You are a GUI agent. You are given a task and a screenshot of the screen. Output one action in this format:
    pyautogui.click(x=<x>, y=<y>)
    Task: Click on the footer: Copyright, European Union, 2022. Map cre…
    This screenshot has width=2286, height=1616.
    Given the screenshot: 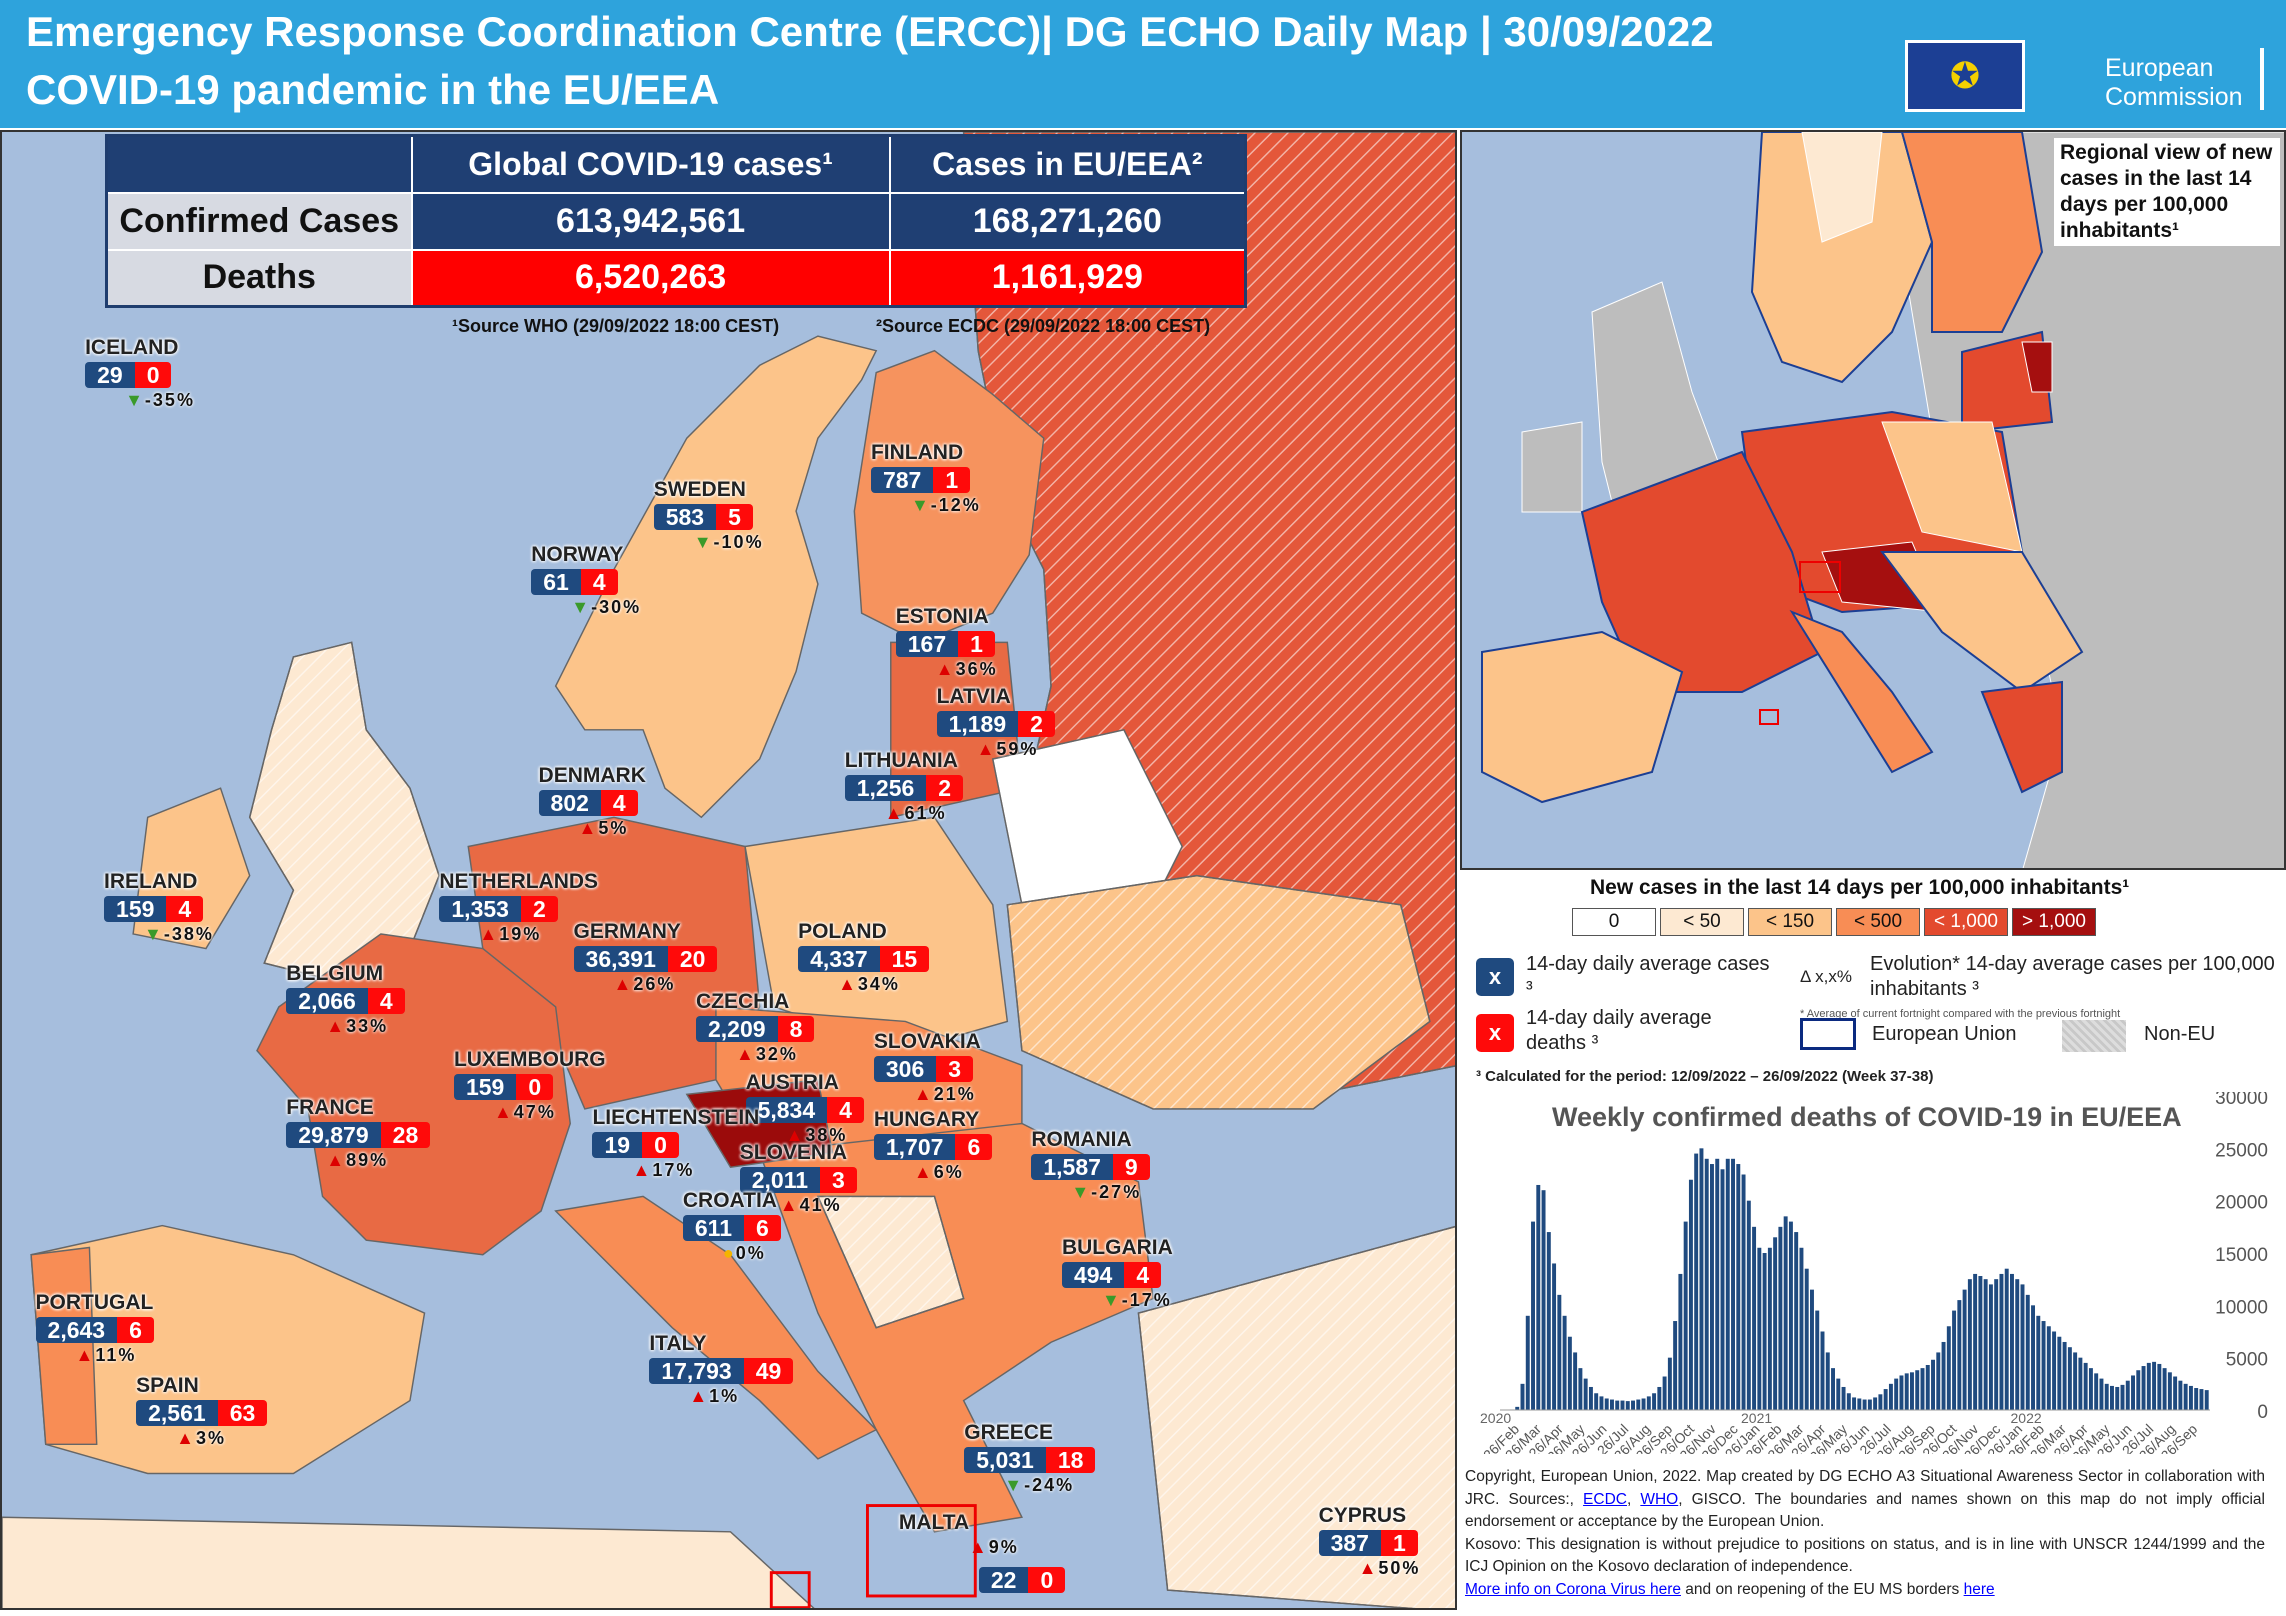 What is the action you would take?
    pyautogui.click(x=1865, y=1533)
    